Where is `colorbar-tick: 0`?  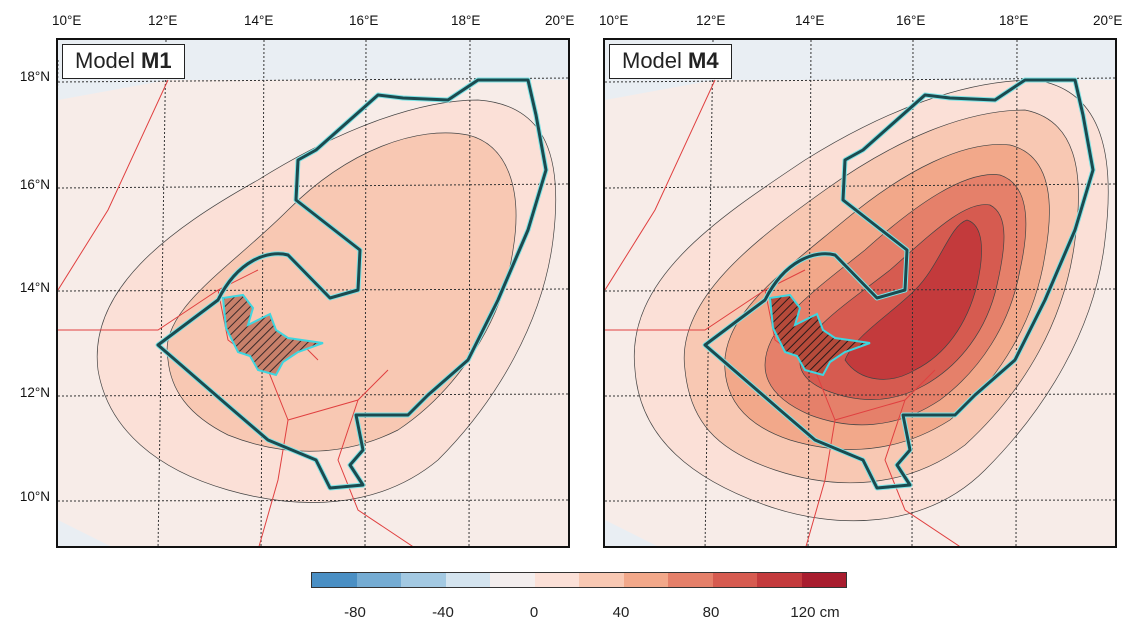
colorbar-tick: 0 is located at coordinates (534, 612).